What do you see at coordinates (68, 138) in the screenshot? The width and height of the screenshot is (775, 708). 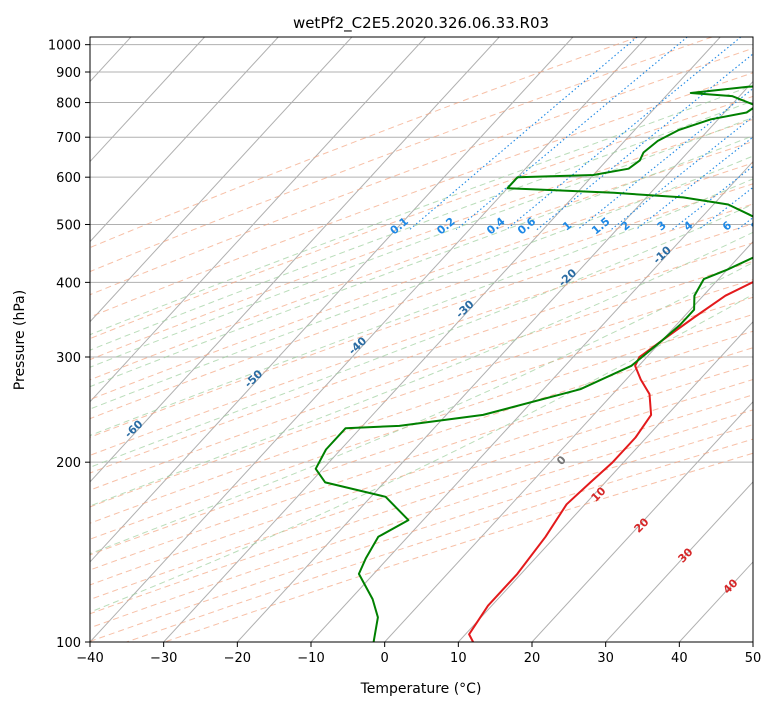 I see `y-tick-label: 700` at bounding box center [68, 138].